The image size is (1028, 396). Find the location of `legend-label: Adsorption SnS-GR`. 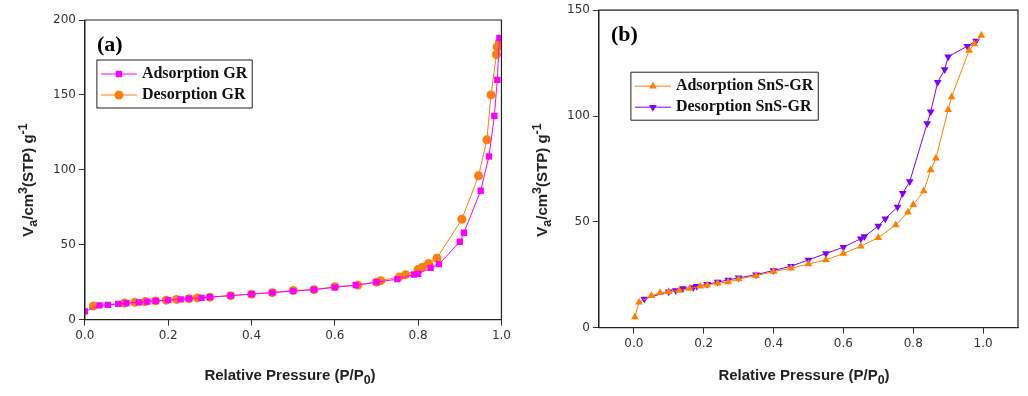

legend-label: Adsorption SnS-GR is located at coordinates (744, 85).